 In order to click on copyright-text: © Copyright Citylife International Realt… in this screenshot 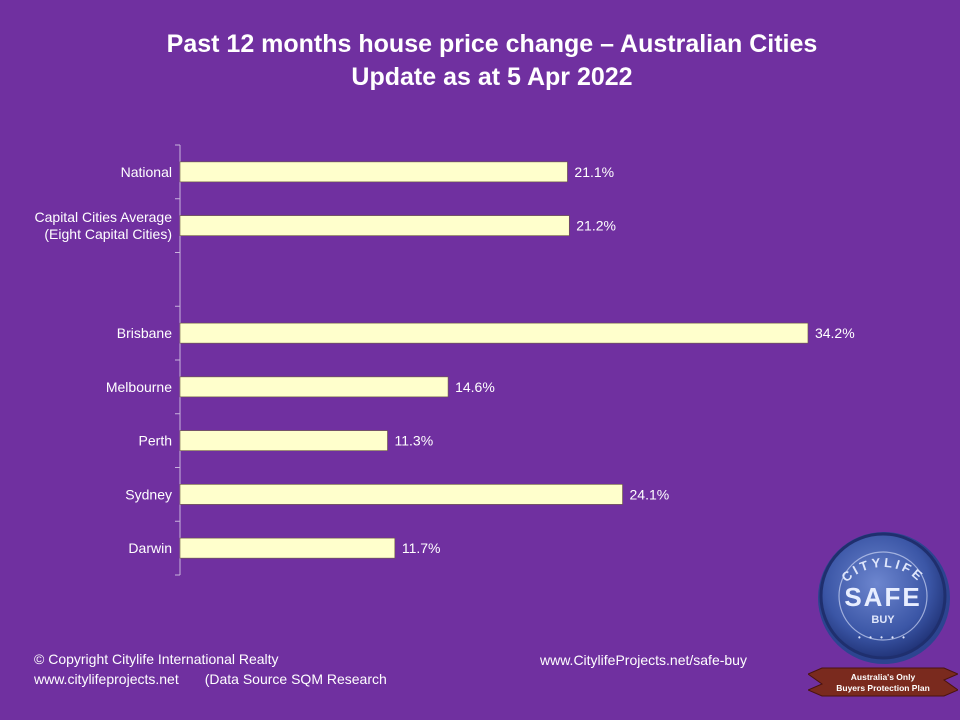, I will do `click(156, 659)`.